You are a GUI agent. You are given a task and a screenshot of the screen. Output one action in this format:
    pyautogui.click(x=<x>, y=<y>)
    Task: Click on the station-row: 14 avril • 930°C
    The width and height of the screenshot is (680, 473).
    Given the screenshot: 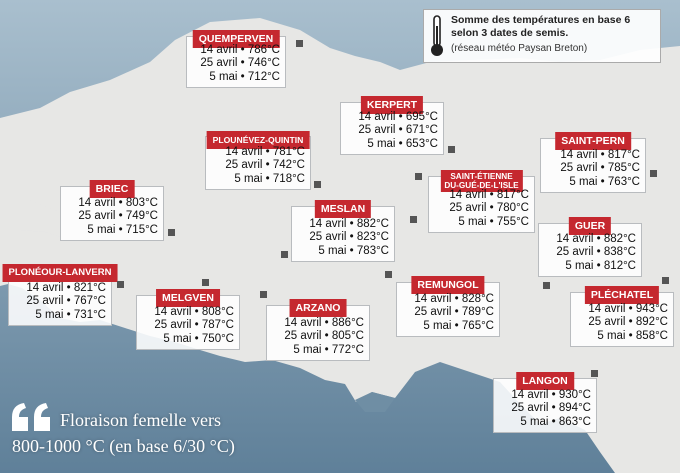 What is the action you would take?
    pyautogui.click(x=551, y=394)
    